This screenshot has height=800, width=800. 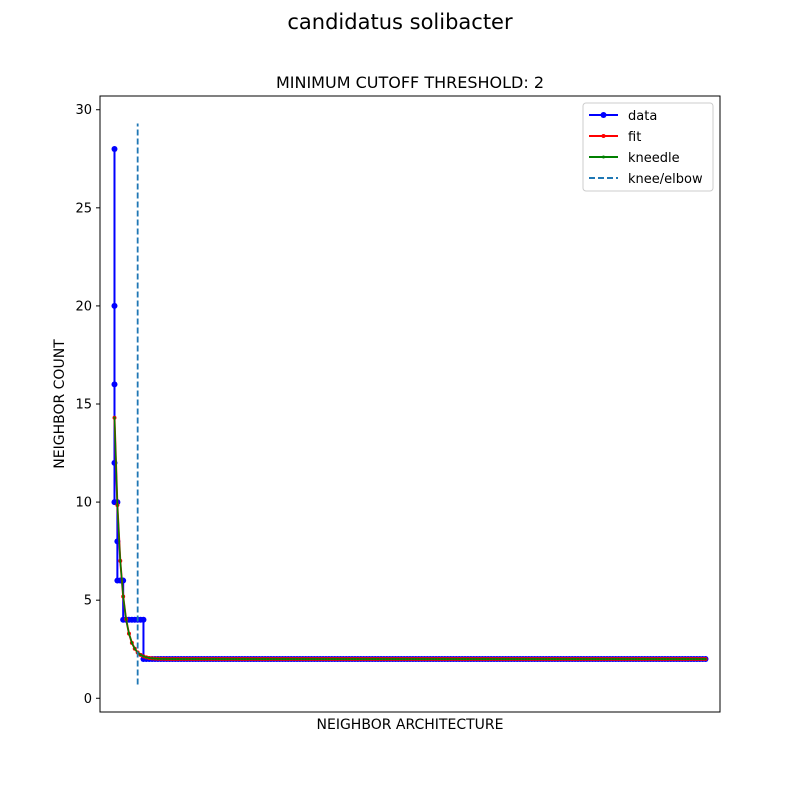 What do you see at coordinates (83, 503) in the screenshot?
I see `y-tick-label: 10` at bounding box center [83, 503].